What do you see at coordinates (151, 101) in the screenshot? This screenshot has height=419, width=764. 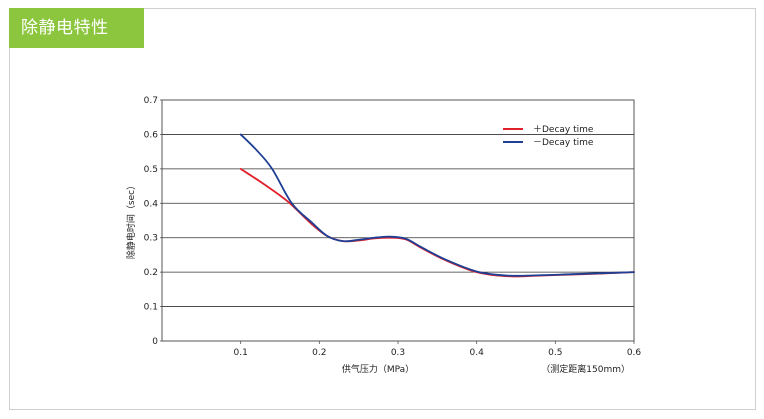 I see `y-tick-label: 0.7` at bounding box center [151, 101].